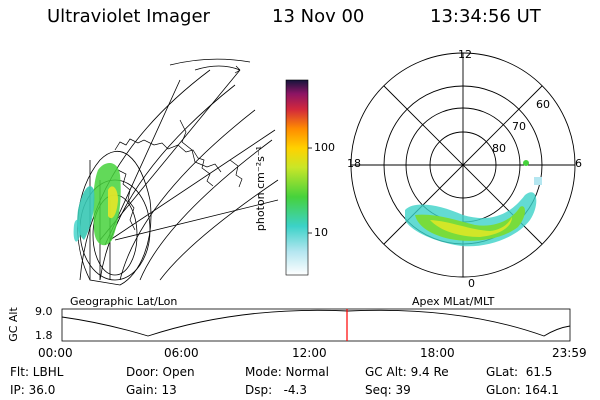  Describe the element at coordinates (465, 54) in the screenshot. I see `mlt-label-12: 12` at that location.